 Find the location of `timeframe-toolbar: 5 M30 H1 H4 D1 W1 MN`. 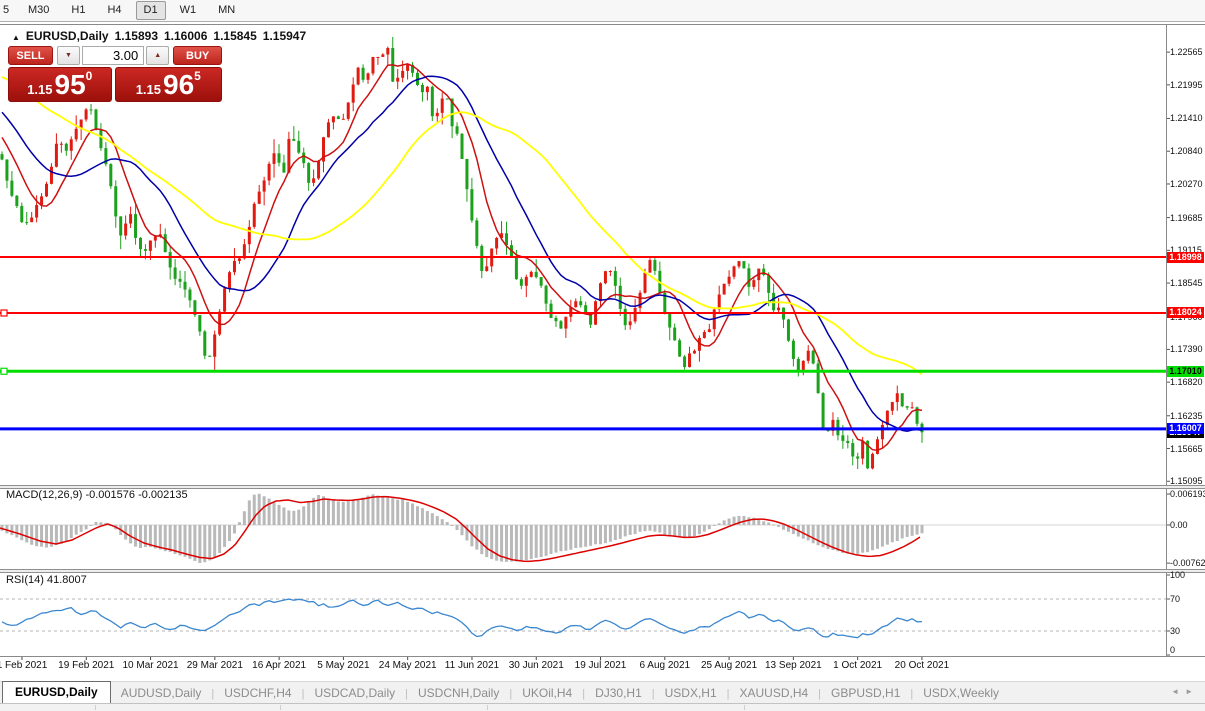

timeframe-toolbar: 5 M30 H1 H4 D1 W1 MN is located at coordinates (602, 11).